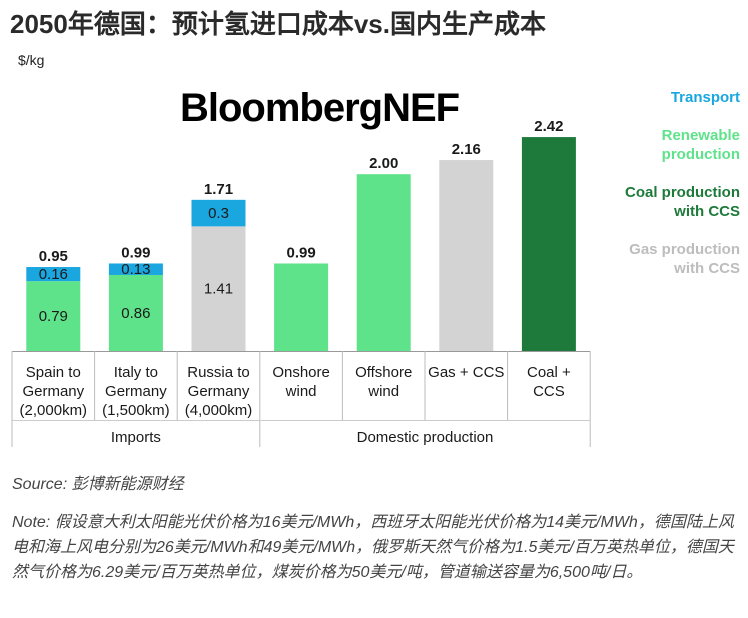  Describe the element at coordinates (705, 97) in the screenshot. I see `legend-transport: Transport` at that location.